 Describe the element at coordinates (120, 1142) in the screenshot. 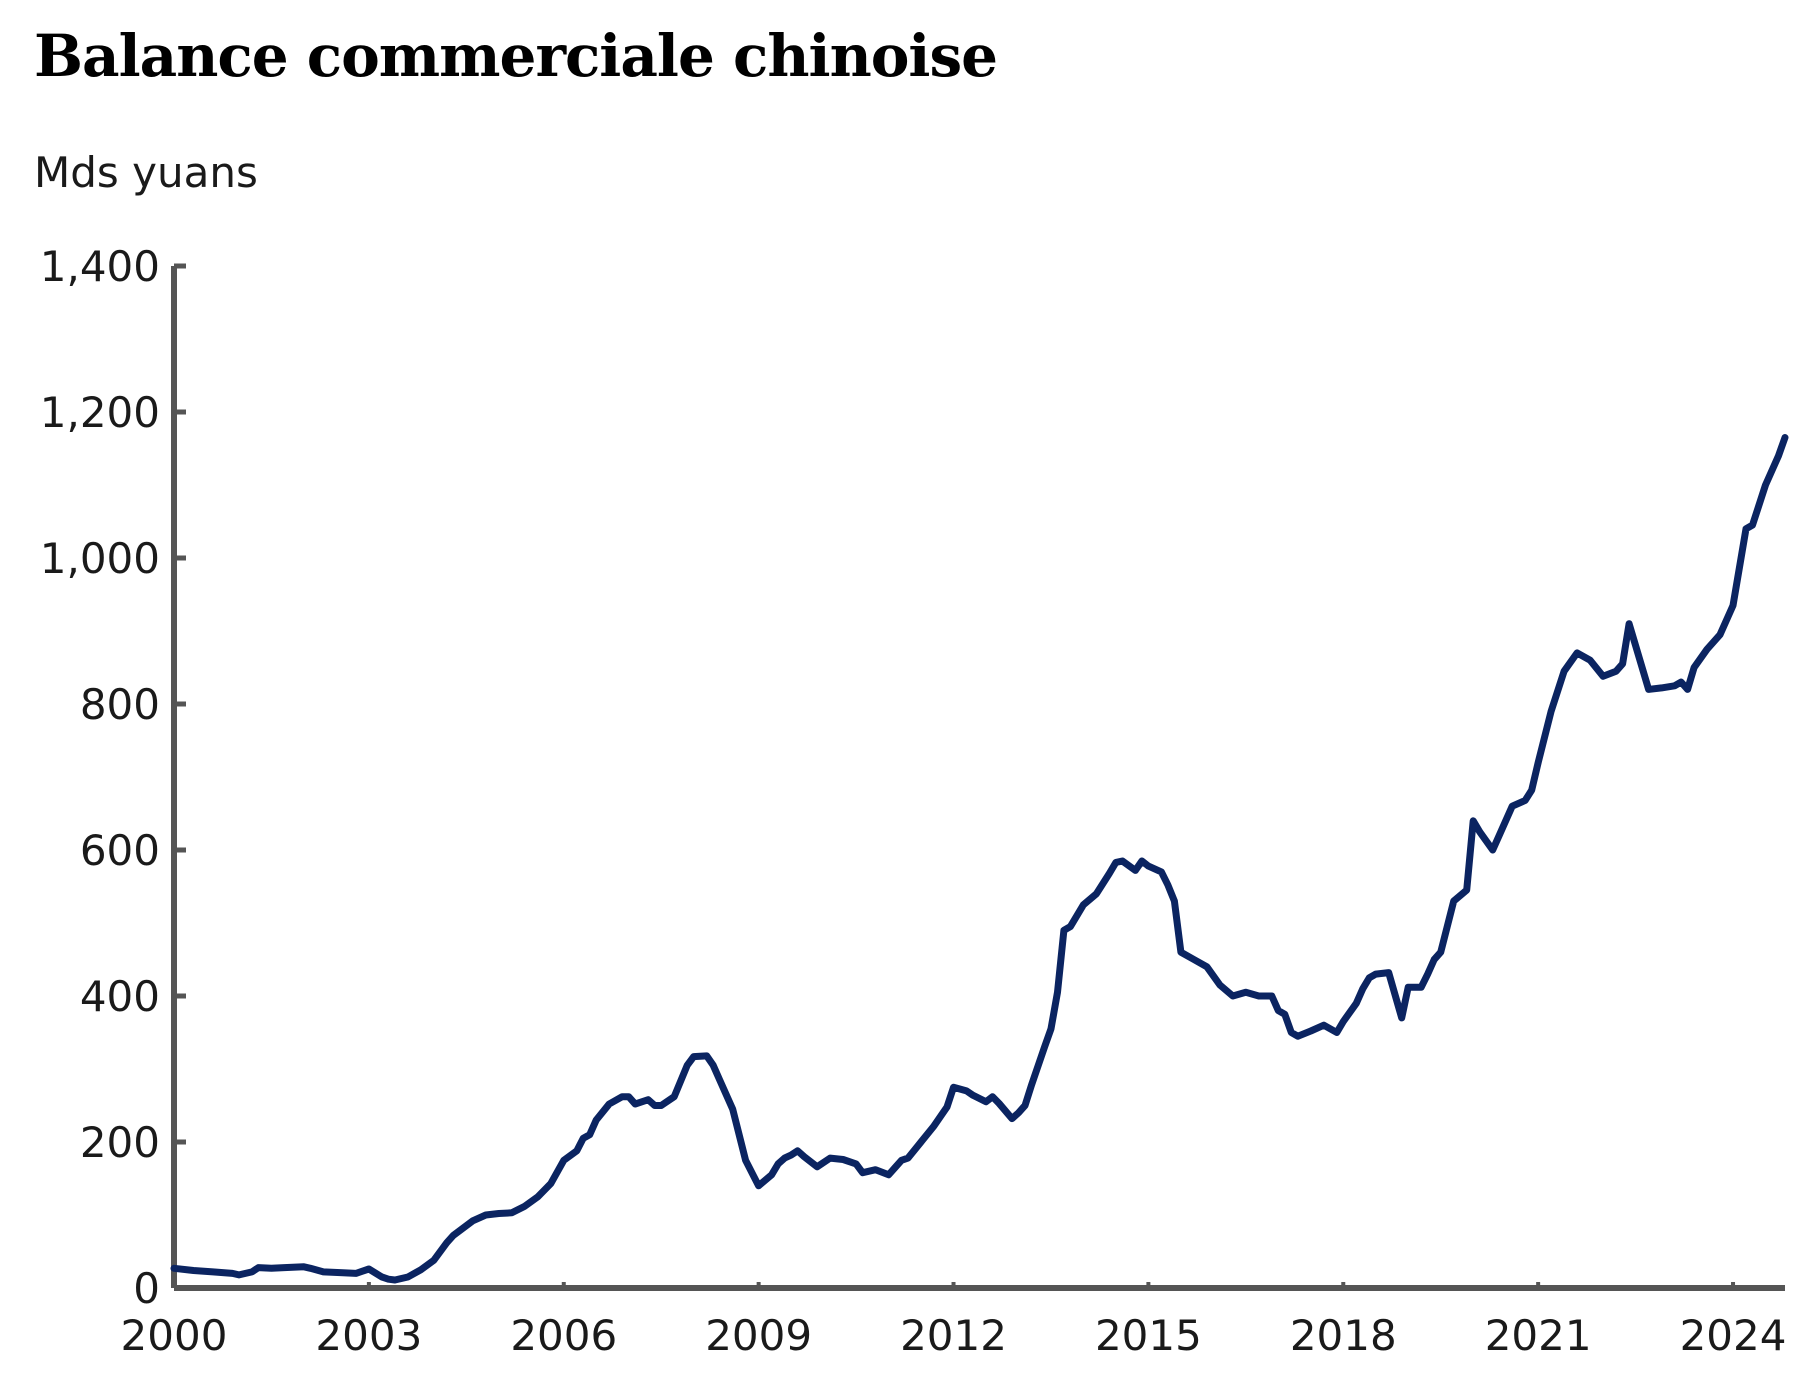

I see `y-tick-label: 200` at that location.